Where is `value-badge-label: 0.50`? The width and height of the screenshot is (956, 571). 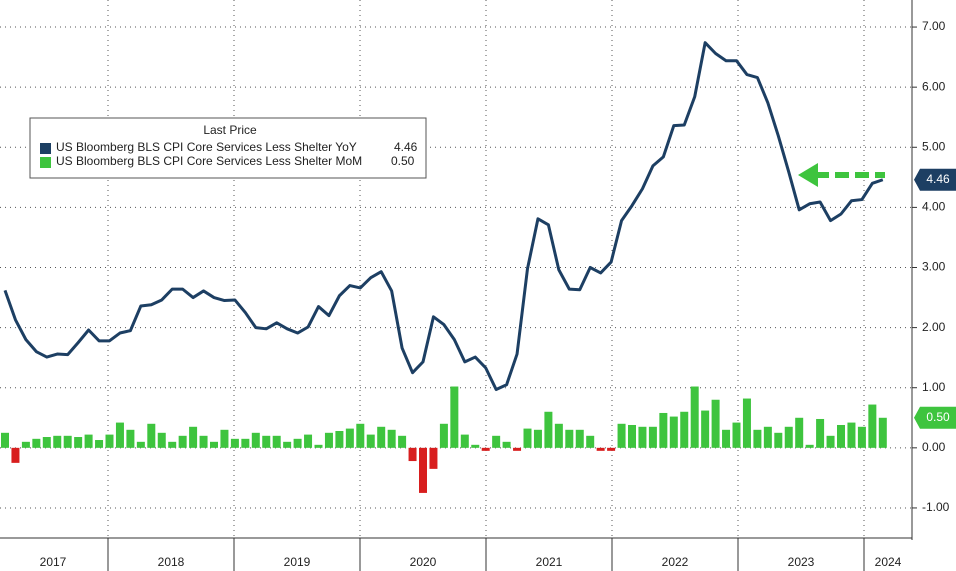
value-badge-label: 0.50 is located at coordinates (938, 417).